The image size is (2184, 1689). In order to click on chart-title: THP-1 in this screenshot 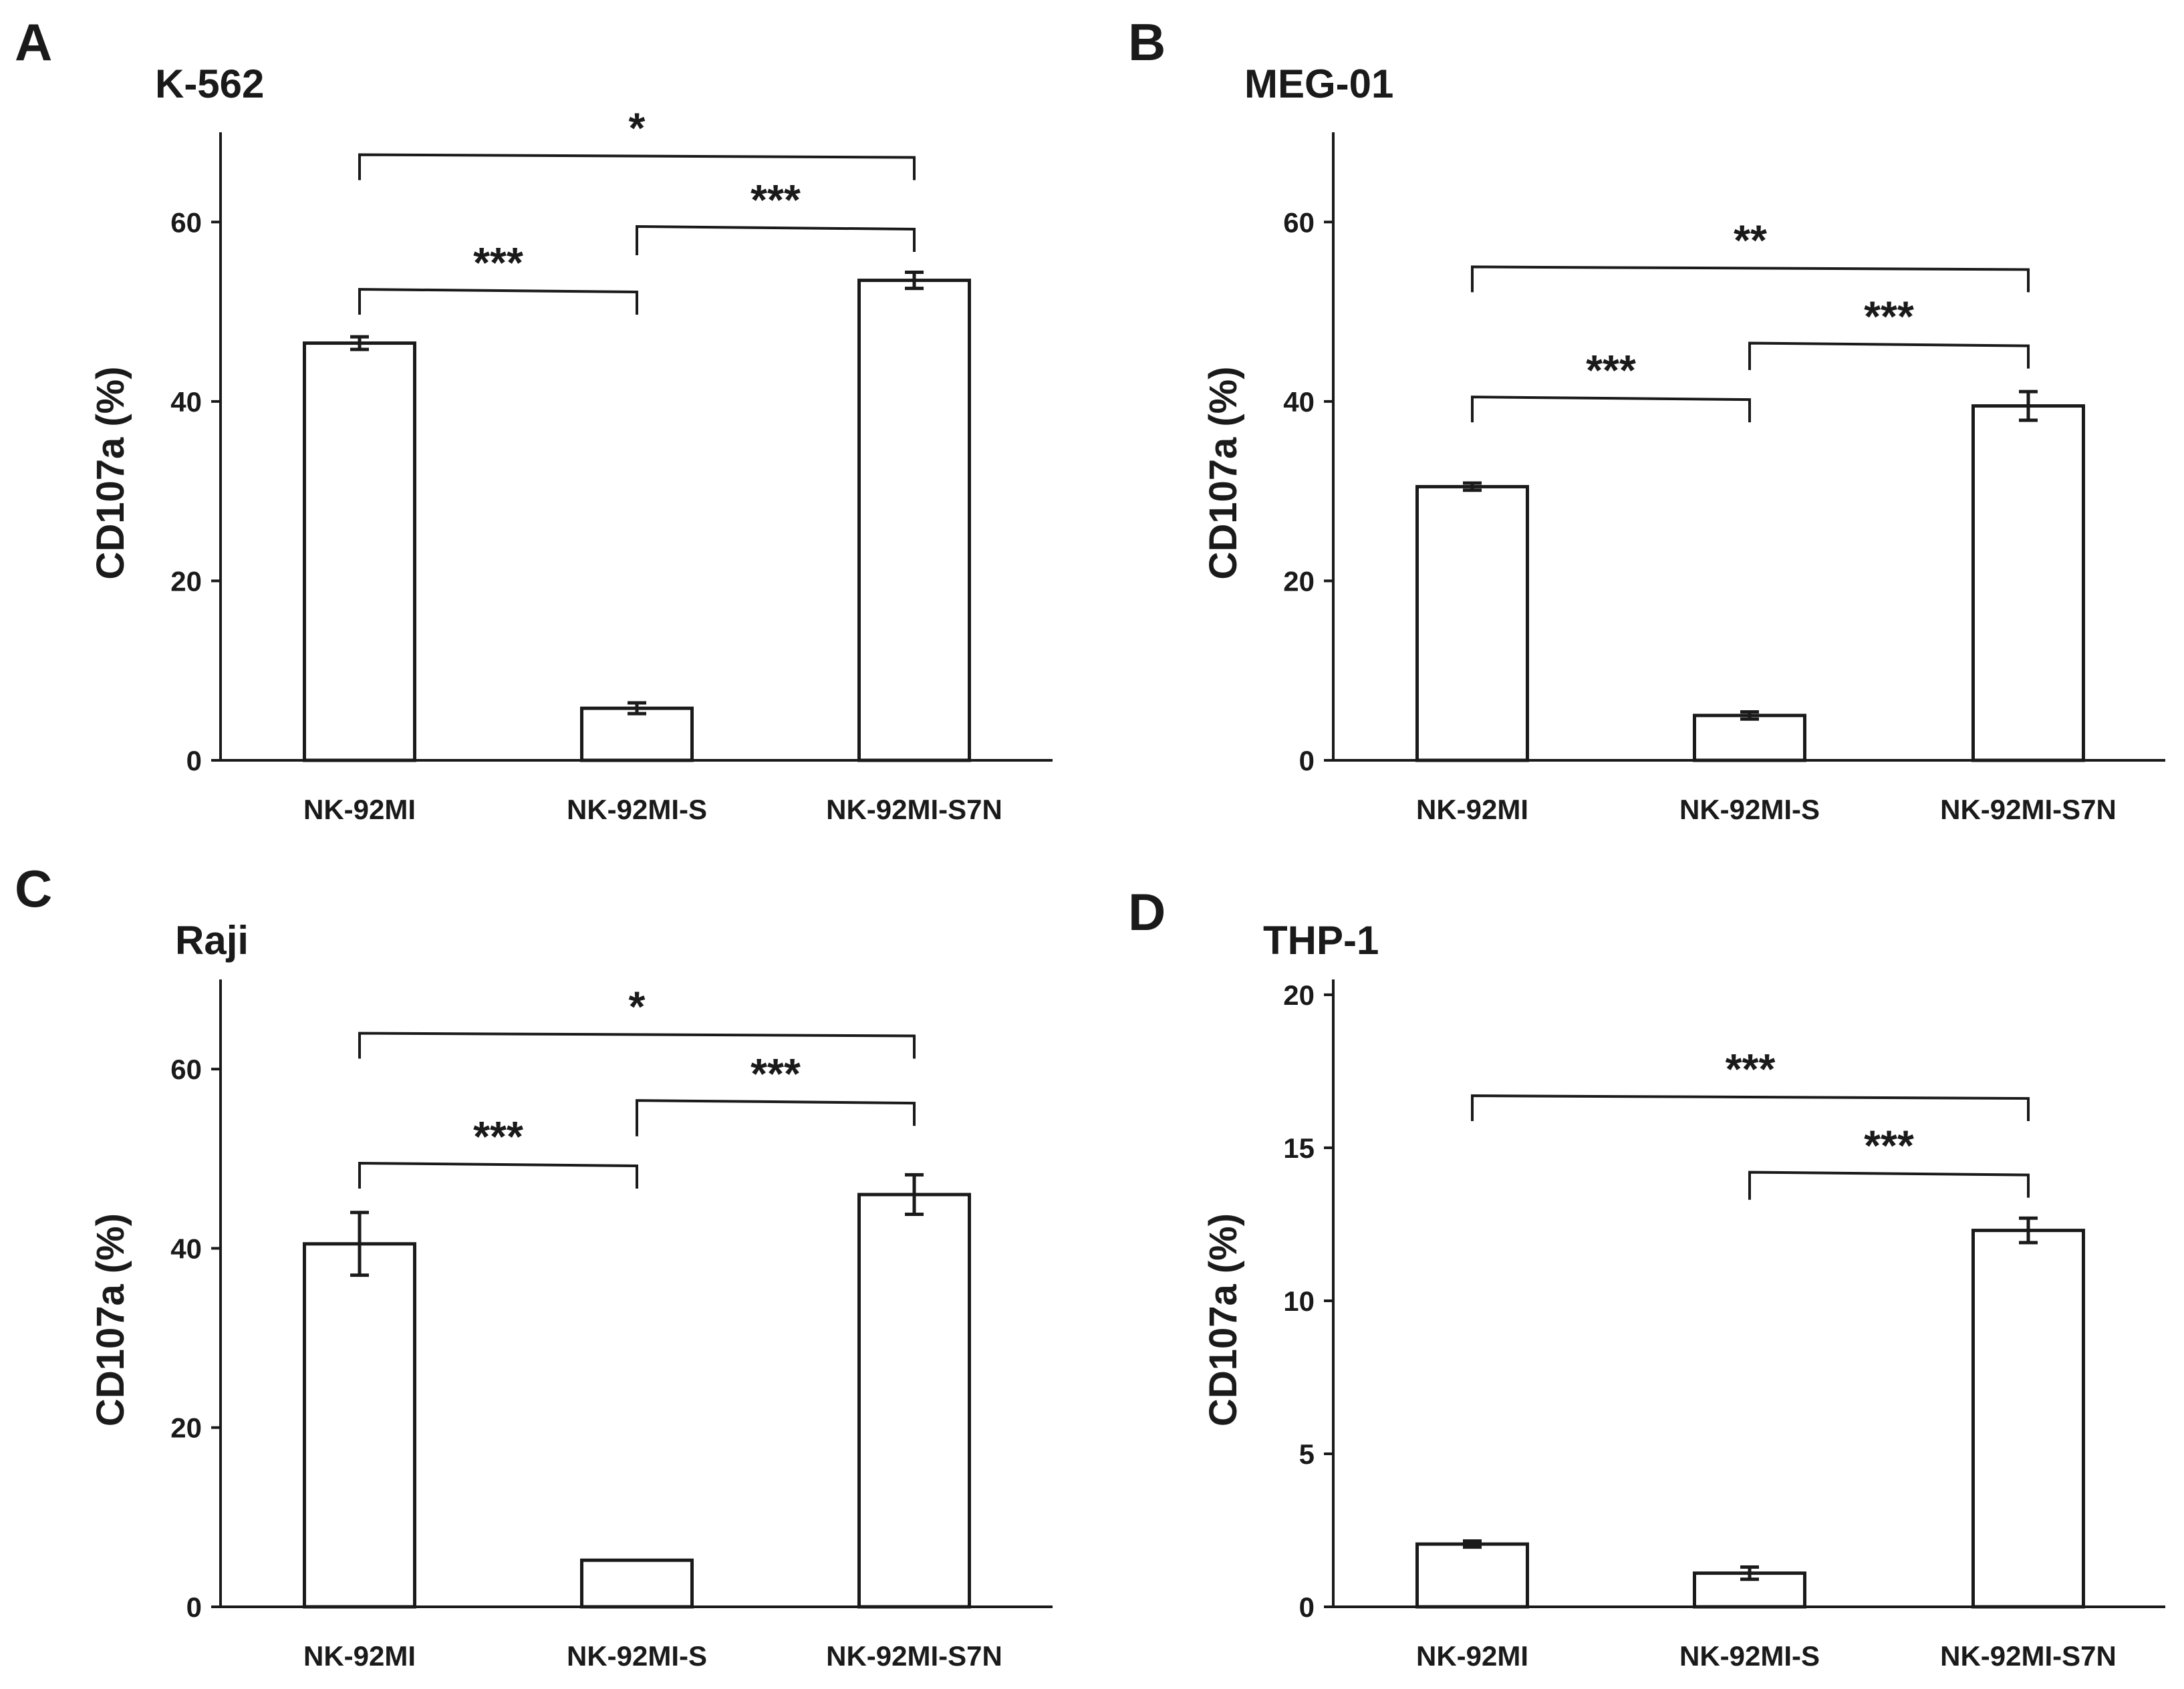, I will do `click(1321, 940)`.